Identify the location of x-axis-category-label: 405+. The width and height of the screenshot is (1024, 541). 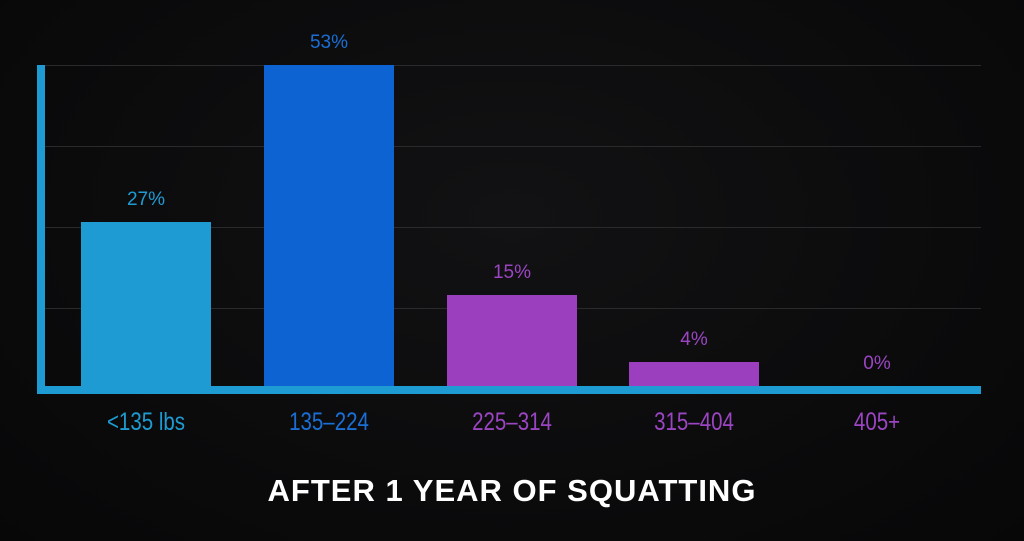
(877, 422).